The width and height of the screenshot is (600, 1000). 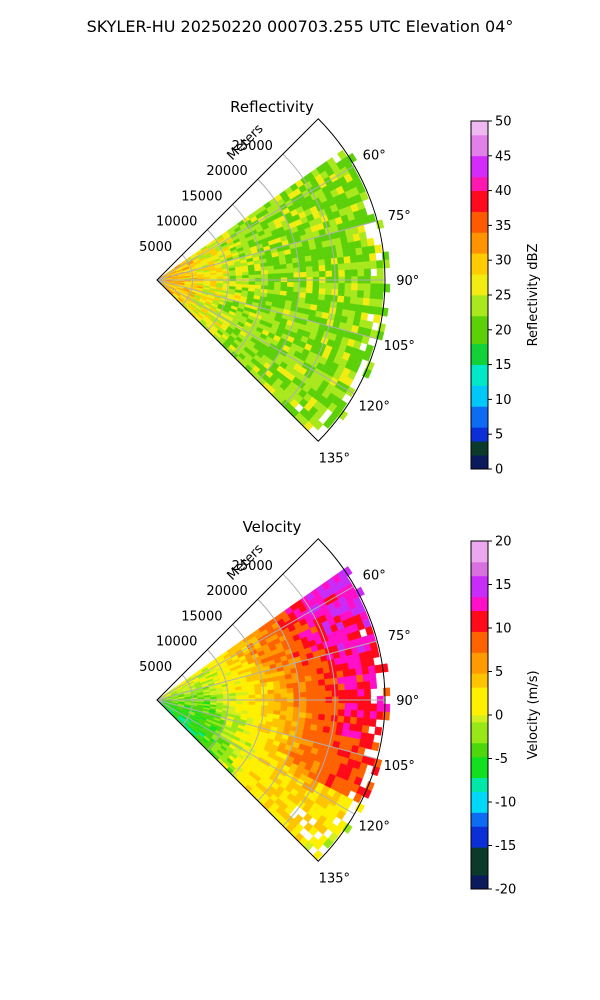 I want to click on colorbar-tick-label: -15, so click(x=505, y=846).